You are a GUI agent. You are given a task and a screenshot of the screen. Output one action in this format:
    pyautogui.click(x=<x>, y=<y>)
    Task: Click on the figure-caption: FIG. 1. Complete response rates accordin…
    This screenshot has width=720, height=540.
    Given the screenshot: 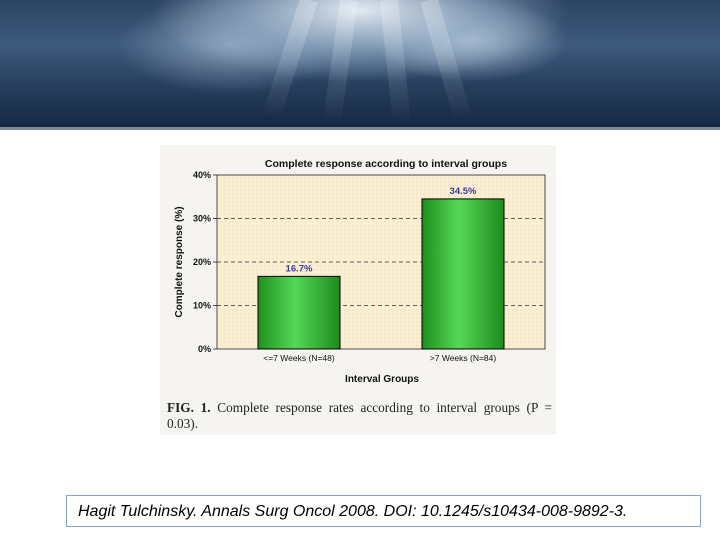 What is the action you would take?
    pyautogui.click(x=359, y=416)
    